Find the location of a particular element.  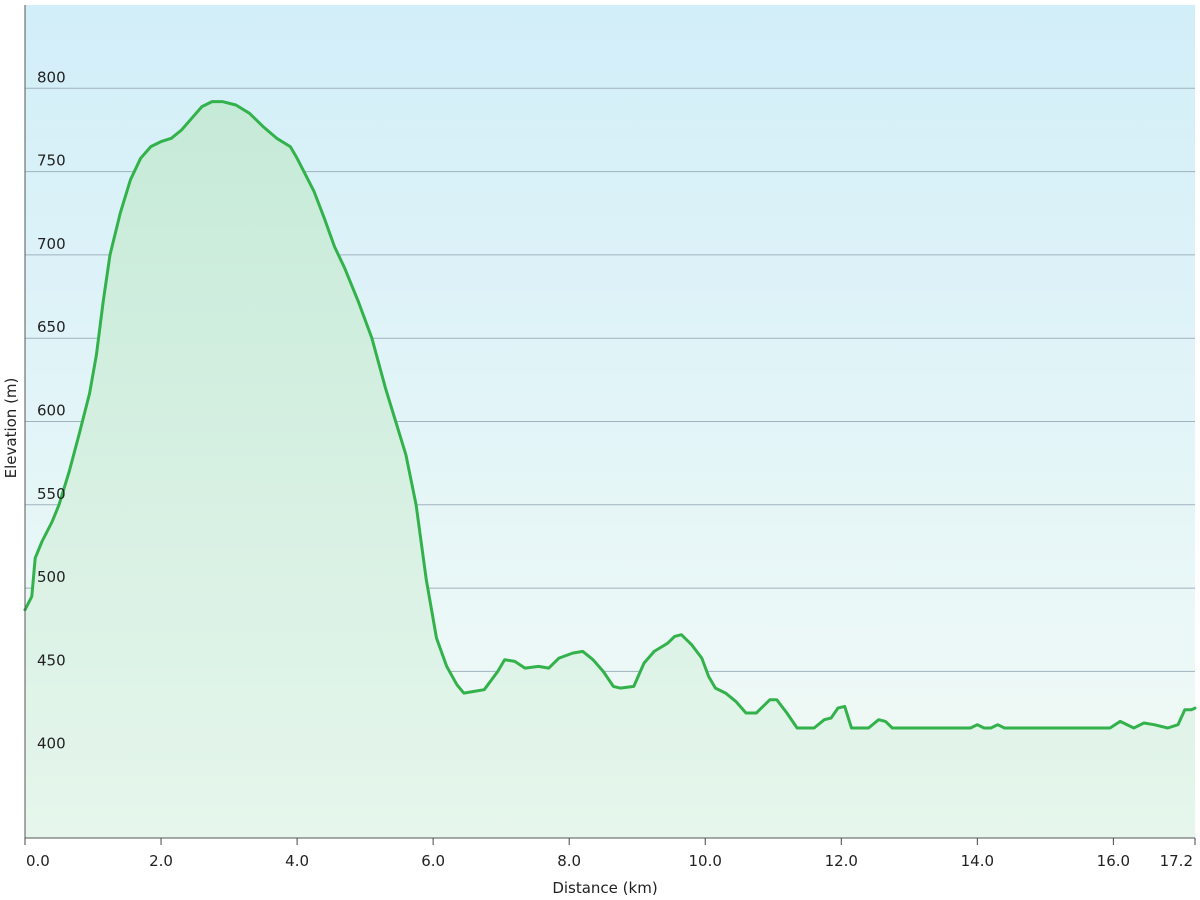

x-tick-label: 16.0 is located at coordinates (1113, 861).